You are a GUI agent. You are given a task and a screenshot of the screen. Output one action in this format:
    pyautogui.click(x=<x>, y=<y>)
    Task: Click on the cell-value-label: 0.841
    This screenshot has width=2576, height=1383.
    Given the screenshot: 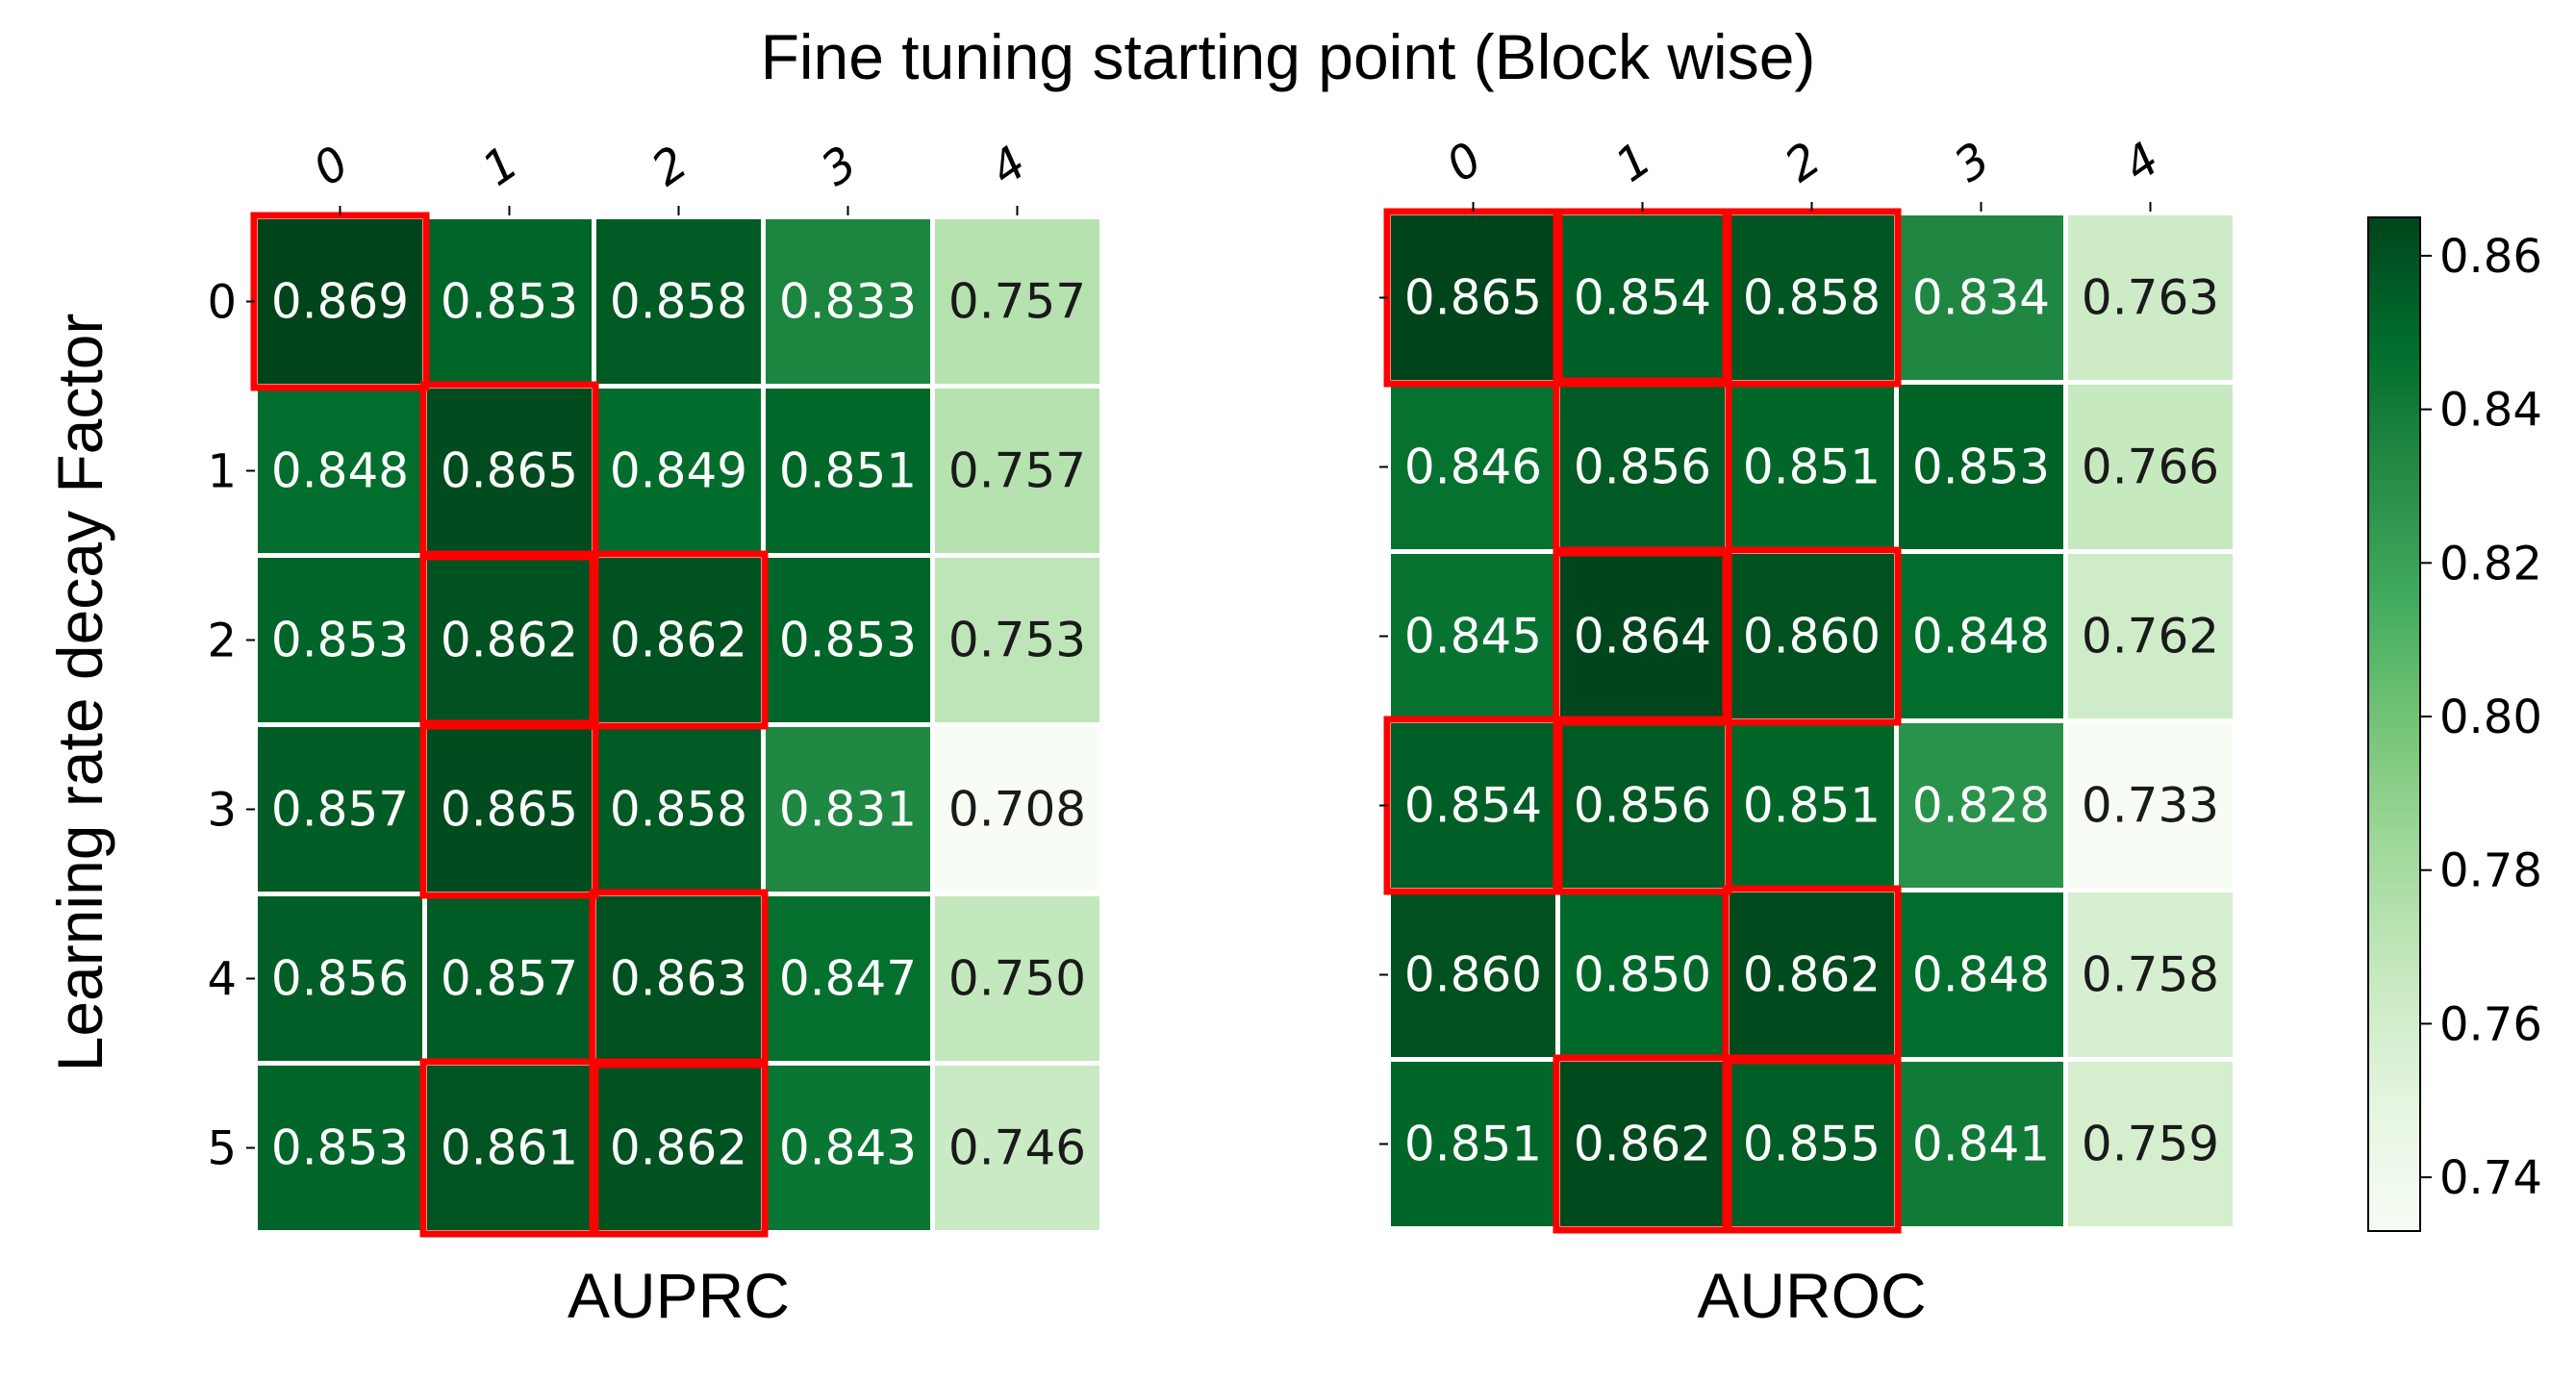 What is the action you would take?
    pyautogui.click(x=1981, y=1145)
    